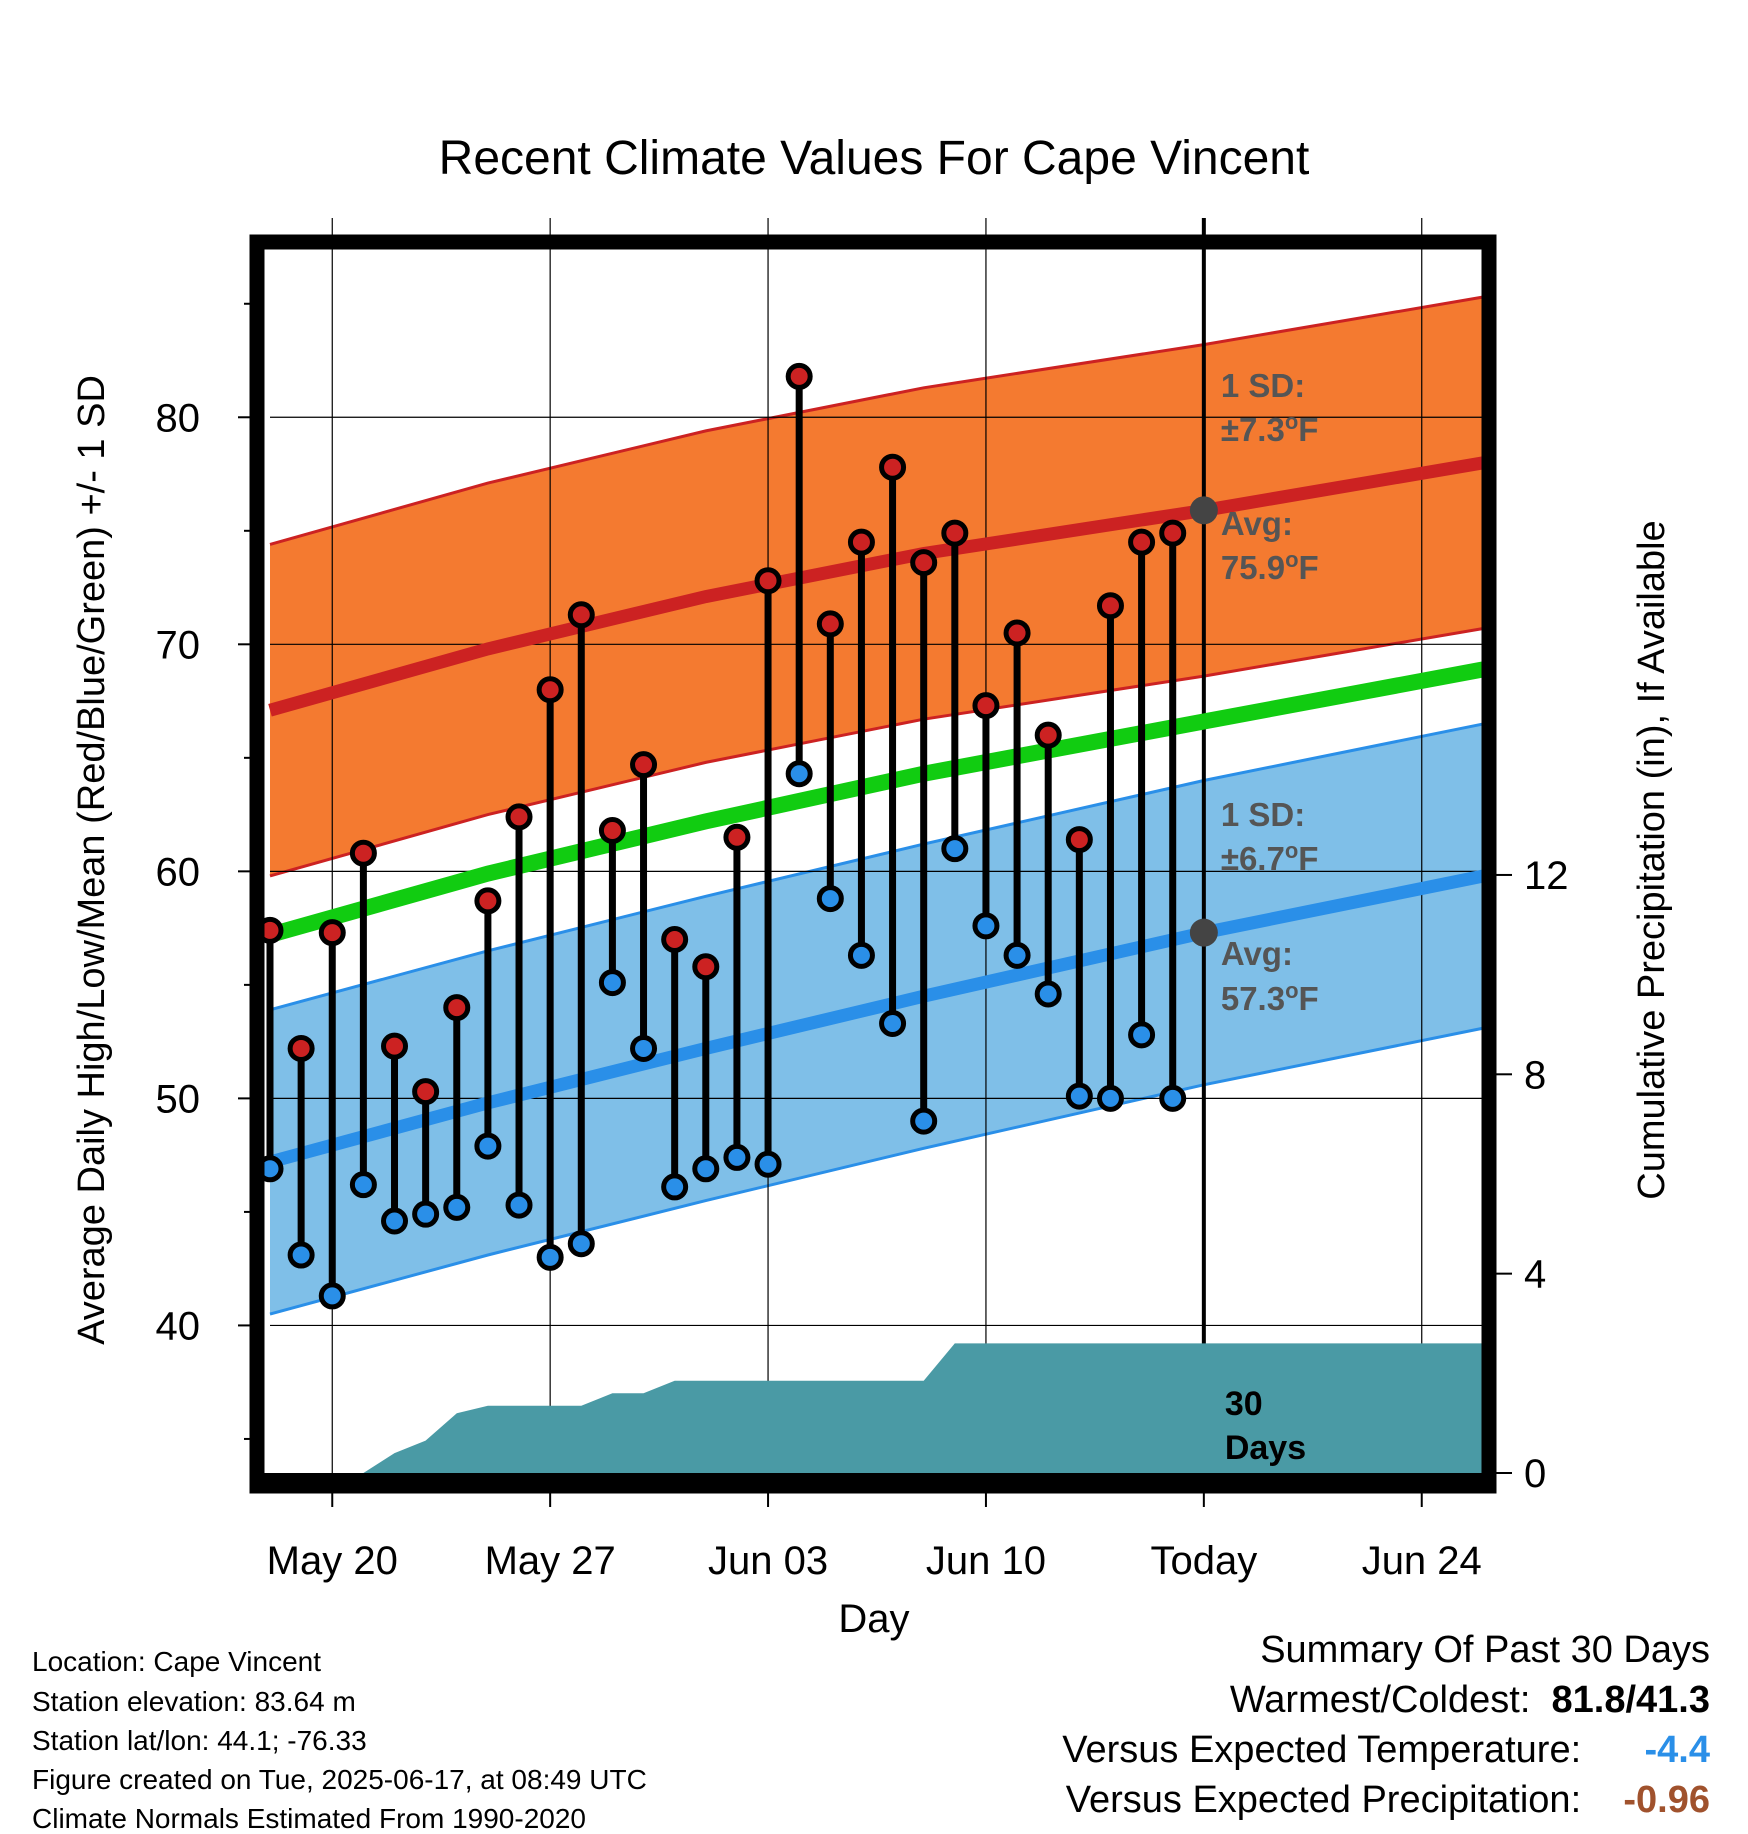  I want to click on y2-tick-label: 8, so click(1535, 1075).